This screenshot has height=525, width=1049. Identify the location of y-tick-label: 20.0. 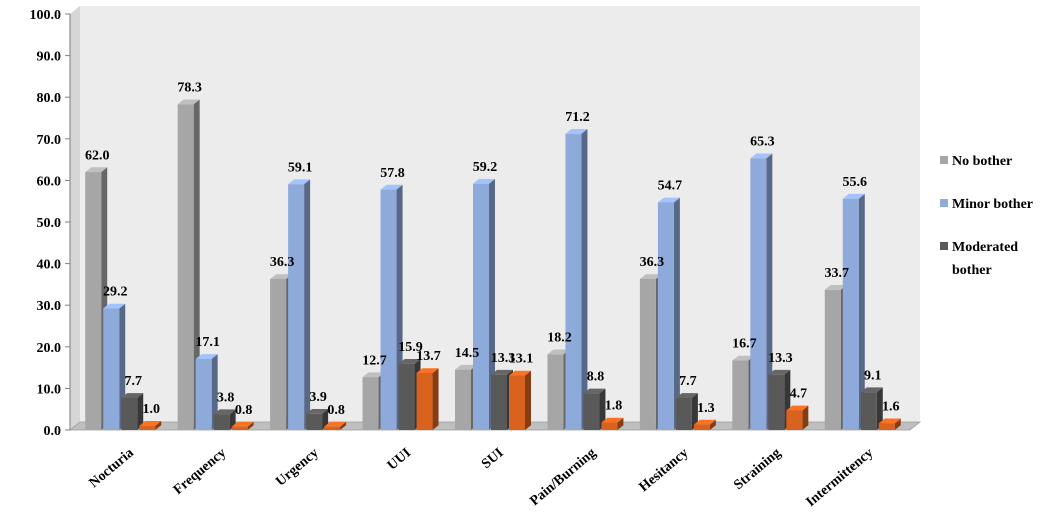
(49, 348).